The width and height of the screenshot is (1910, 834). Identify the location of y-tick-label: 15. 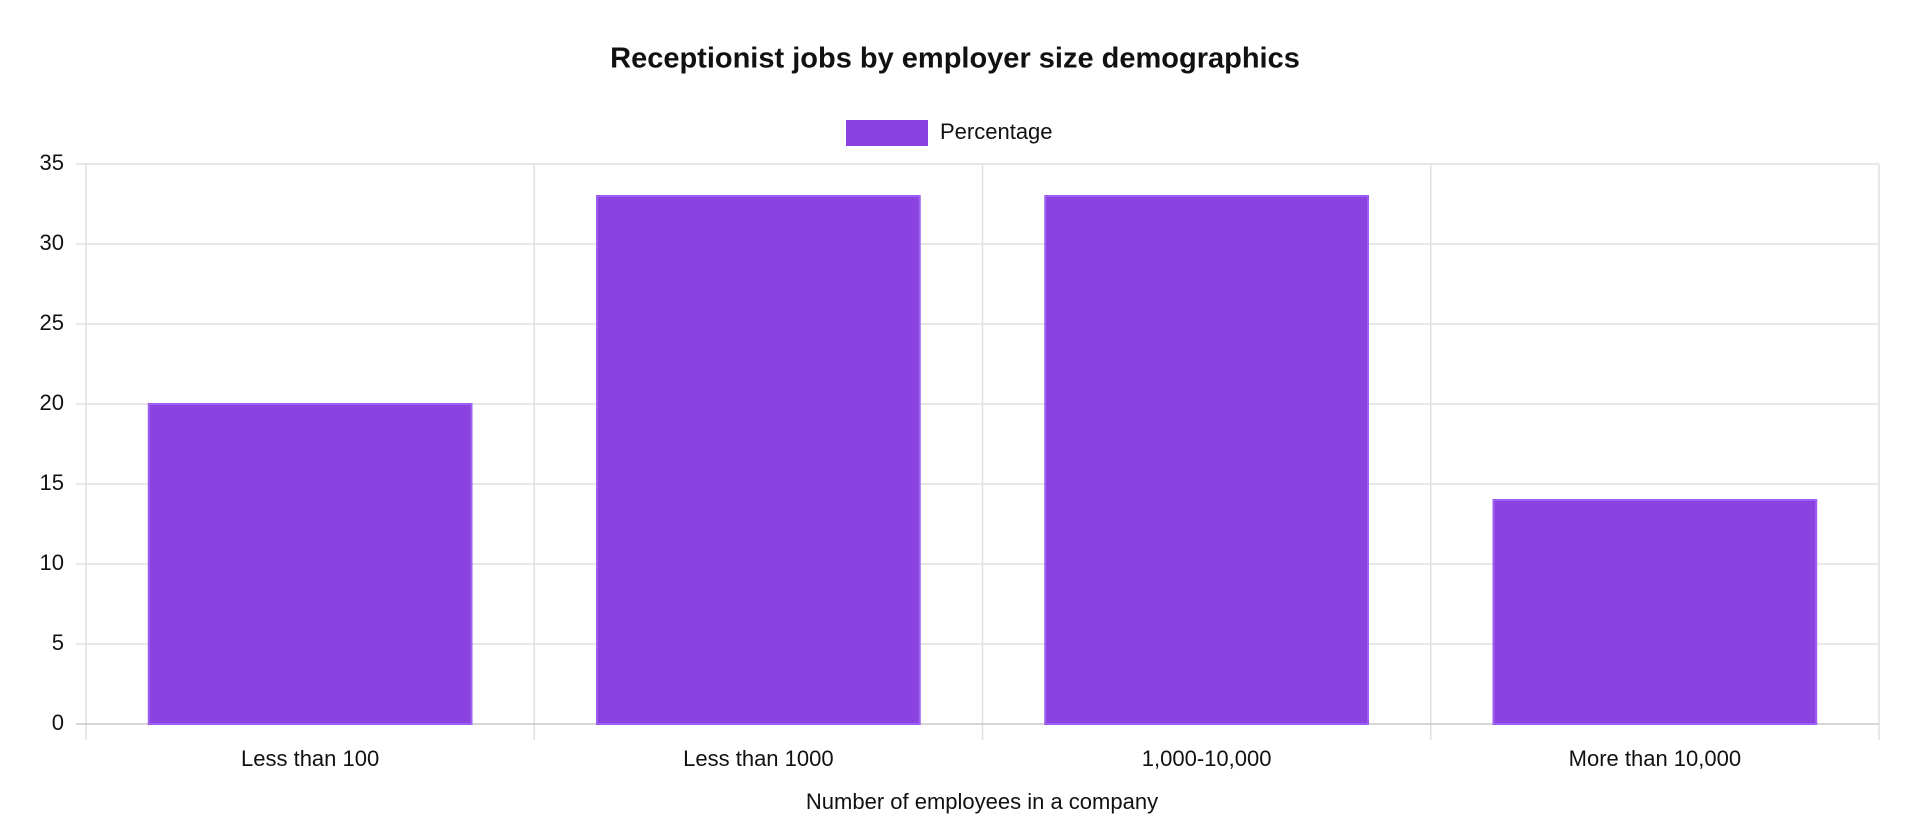
(52, 482).